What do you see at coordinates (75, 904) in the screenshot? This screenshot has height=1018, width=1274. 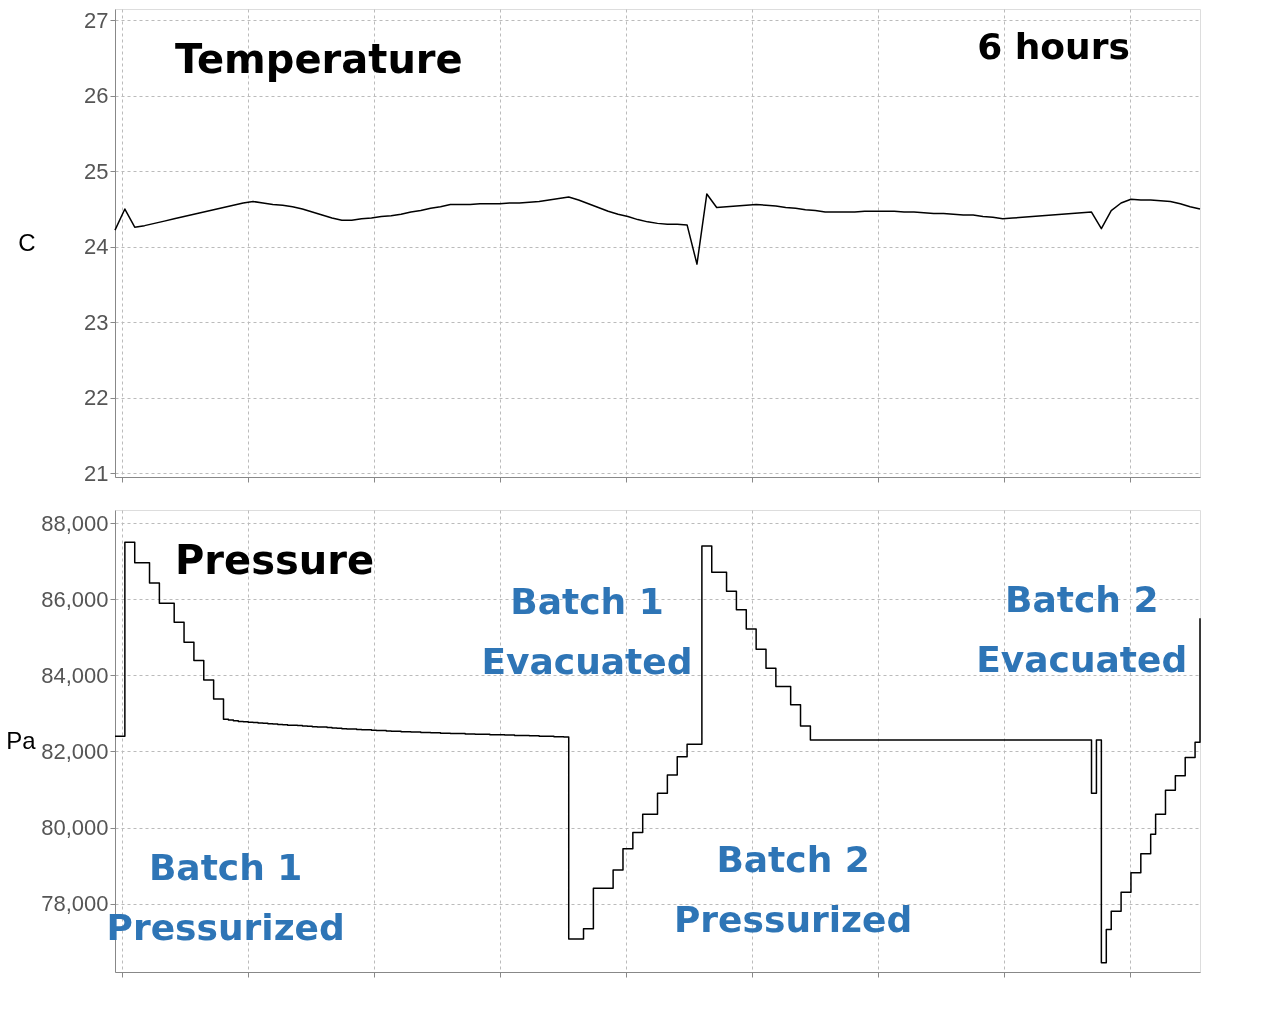 I see `y-tick-label: 78,000` at bounding box center [75, 904].